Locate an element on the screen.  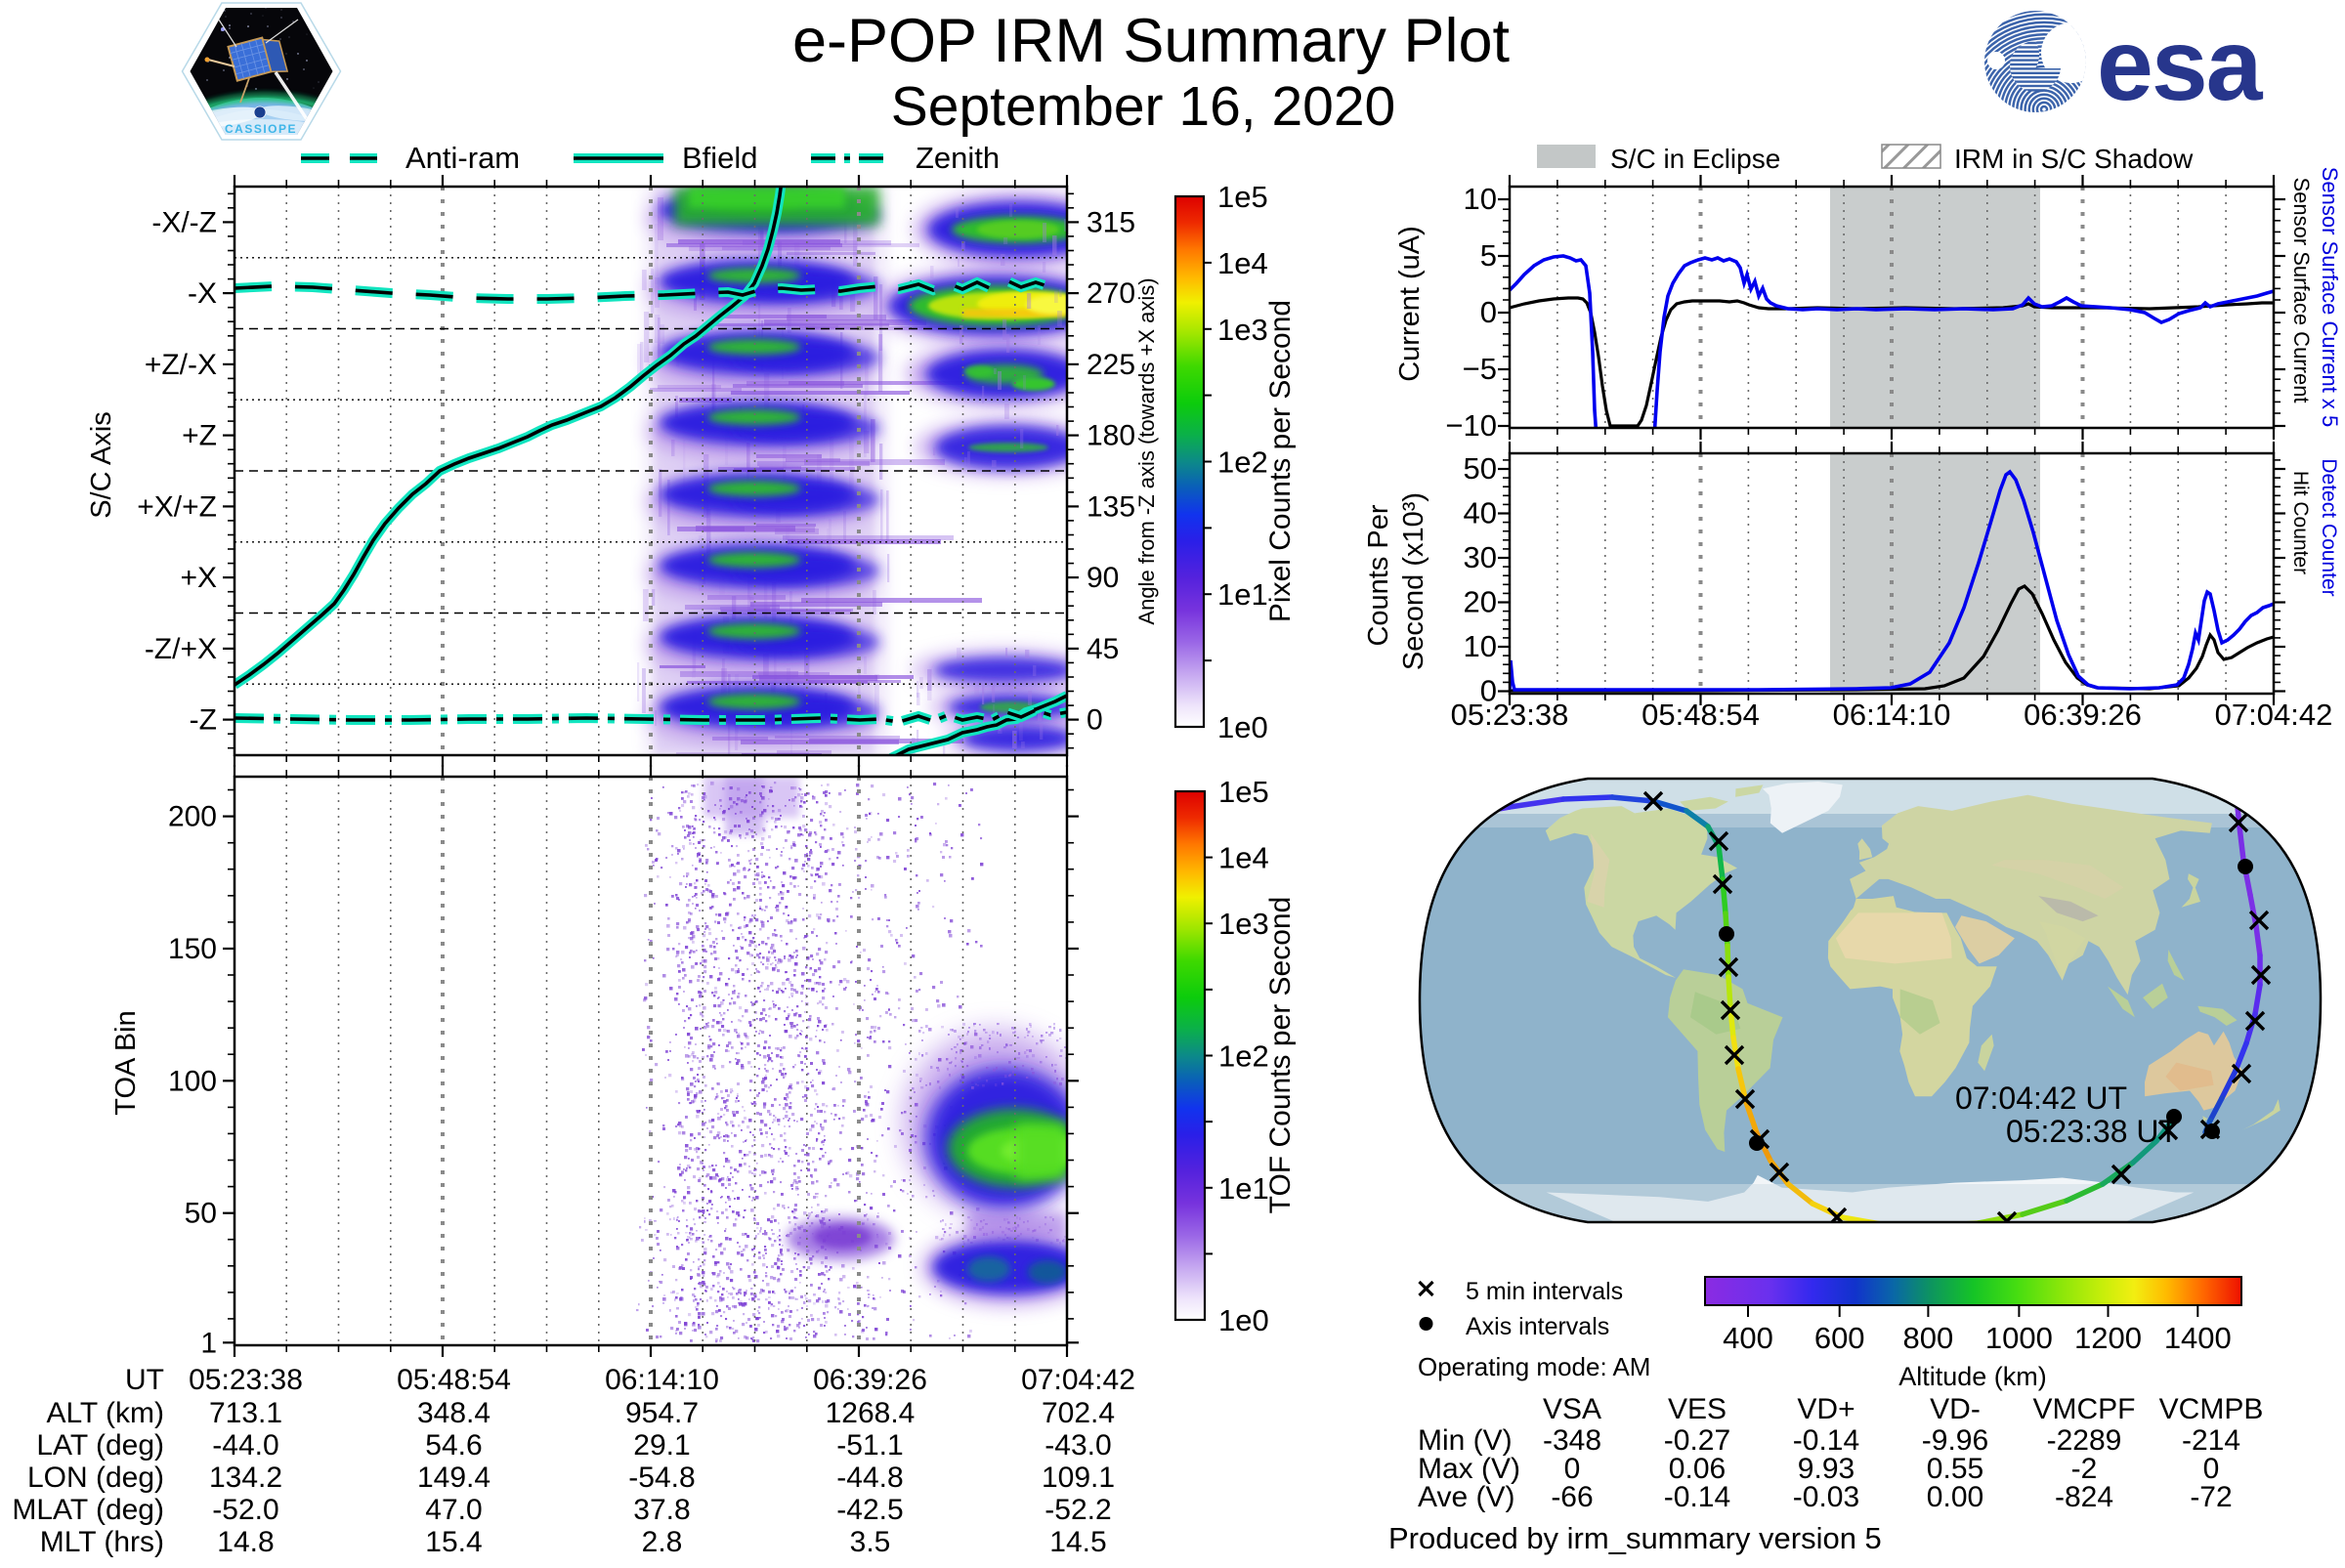
svg-text: Detect Counter is located at coordinates (2329, 527).